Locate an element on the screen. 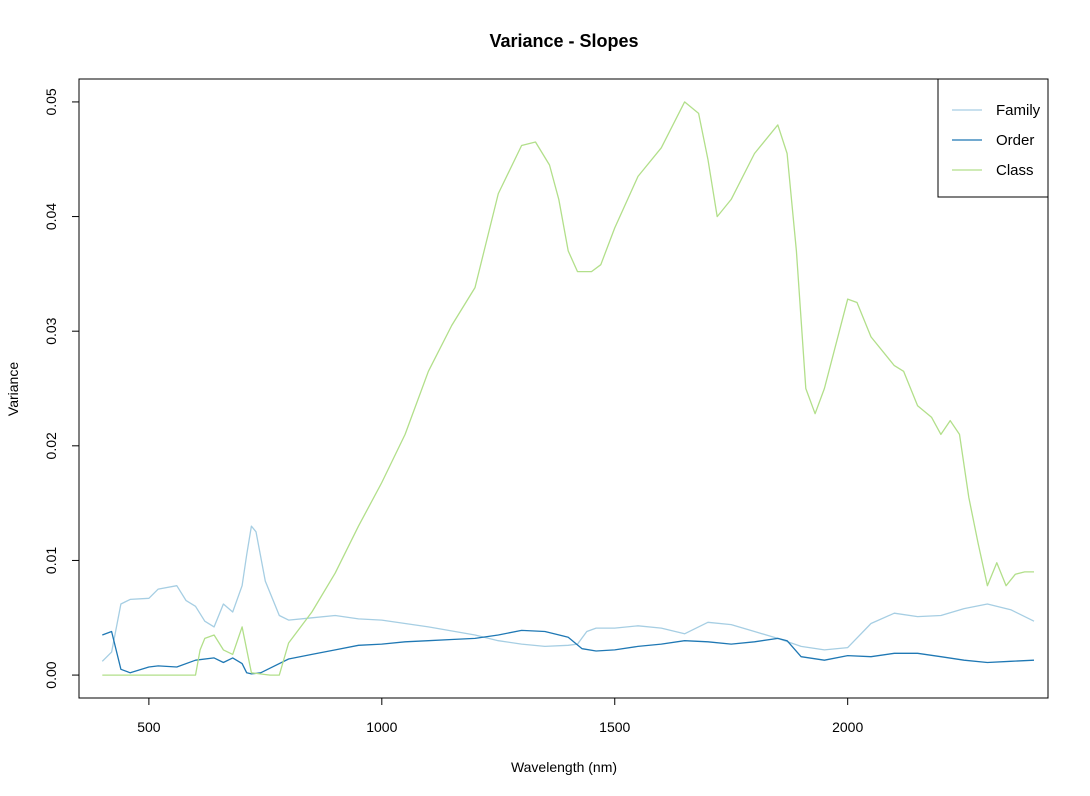  legend-frame is located at coordinates (993, 138).